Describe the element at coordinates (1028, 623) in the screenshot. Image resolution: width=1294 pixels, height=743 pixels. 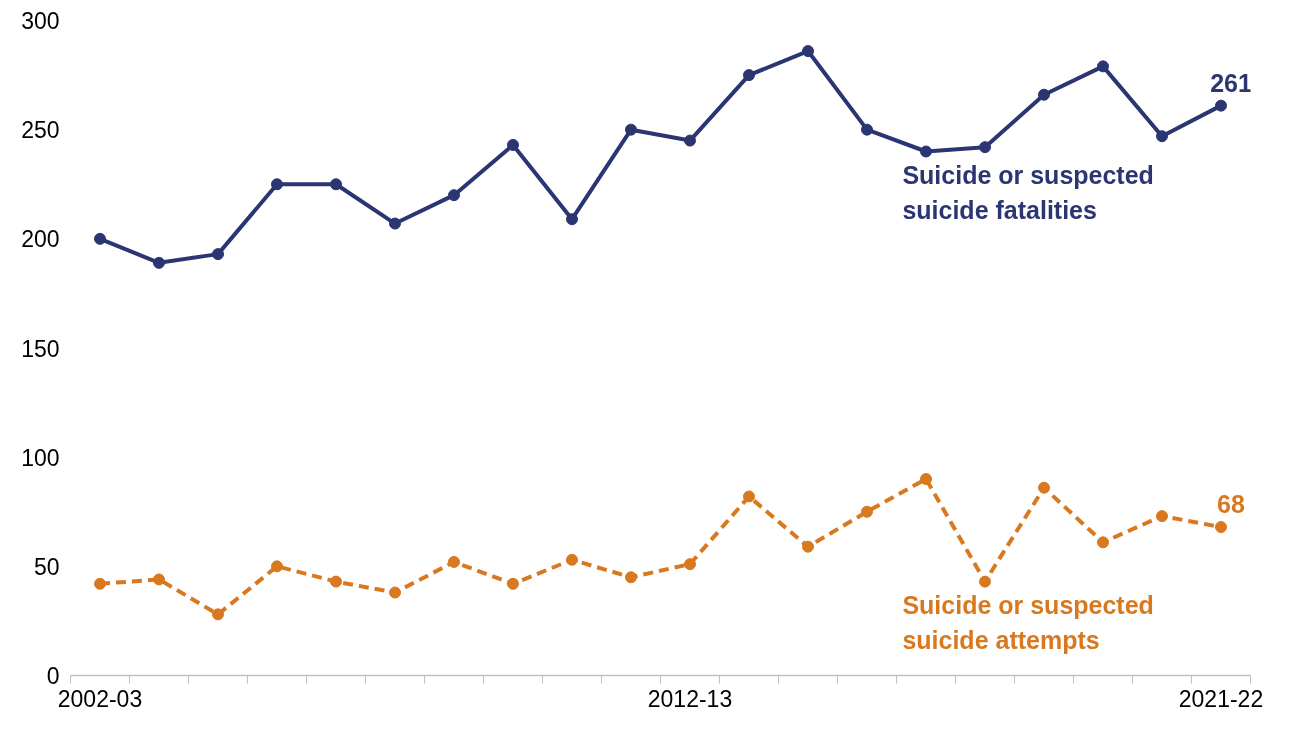
I see `text: Suicide or suspected suicide attempts` at that location.